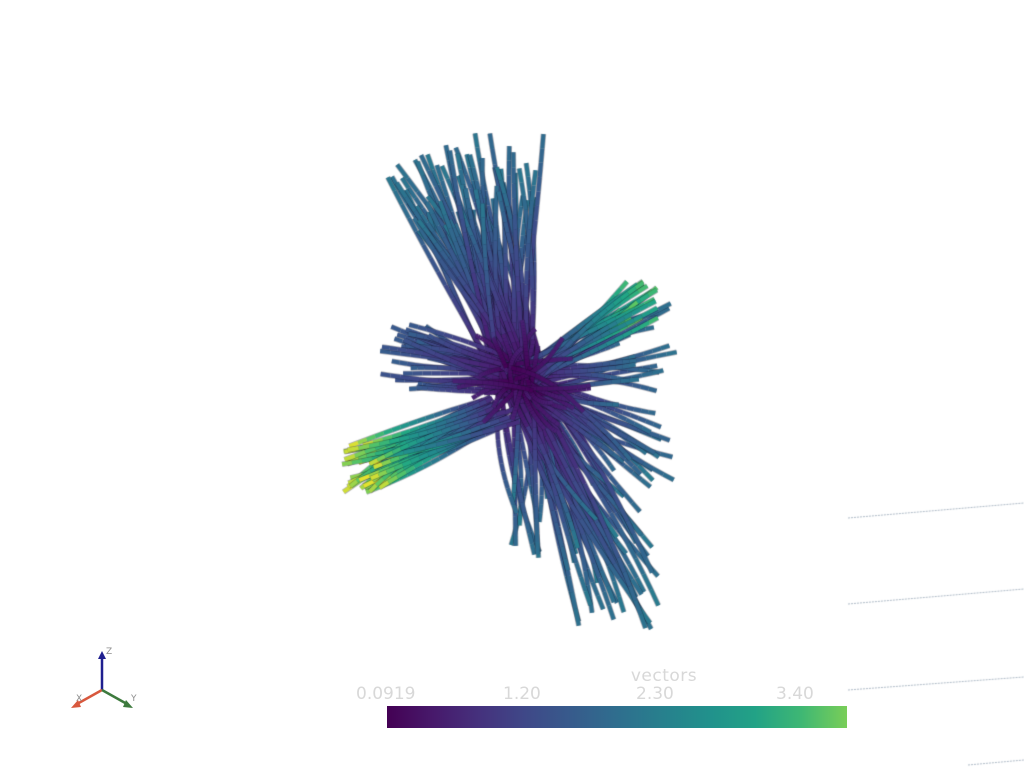  What do you see at coordinates (114, 697) in the screenshot?
I see `y-axis` at bounding box center [114, 697].